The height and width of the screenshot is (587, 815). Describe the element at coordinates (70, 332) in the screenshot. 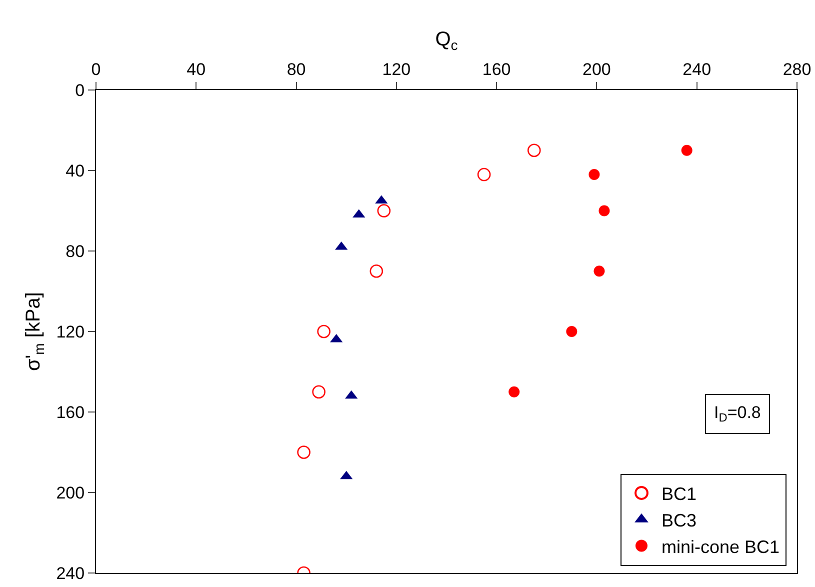

I see `y-tick-label: 120` at that location.